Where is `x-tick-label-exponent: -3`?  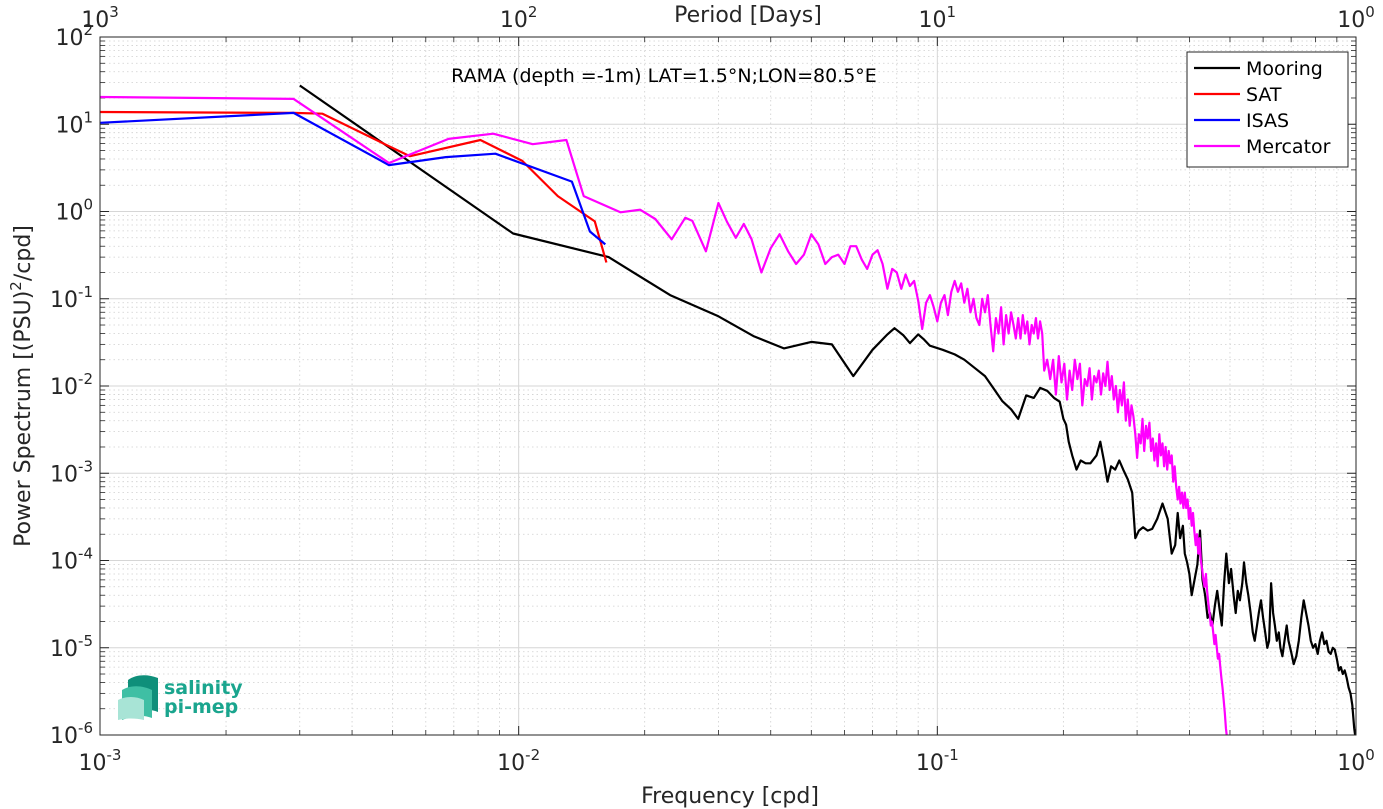 x-tick-label-exponent: -3 is located at coordinates (114, 755).